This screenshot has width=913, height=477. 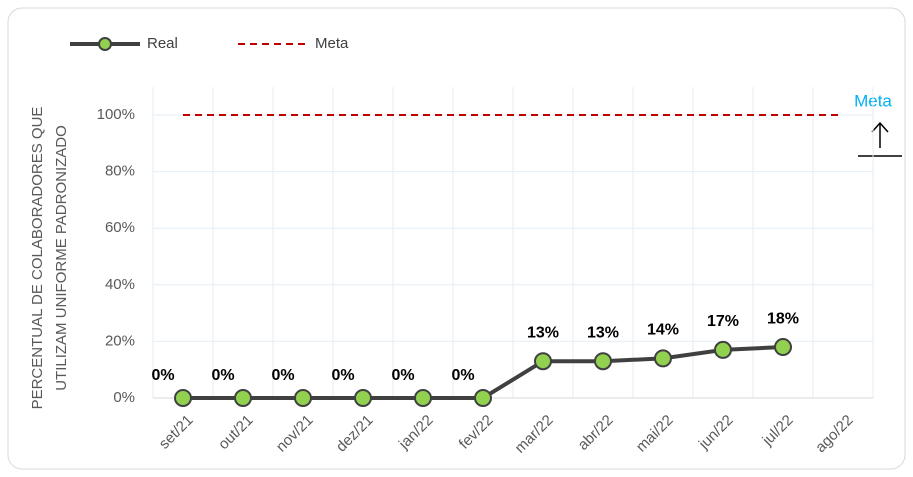 I want to click on y-tick-label: 60%, so click(x=120, y=227).